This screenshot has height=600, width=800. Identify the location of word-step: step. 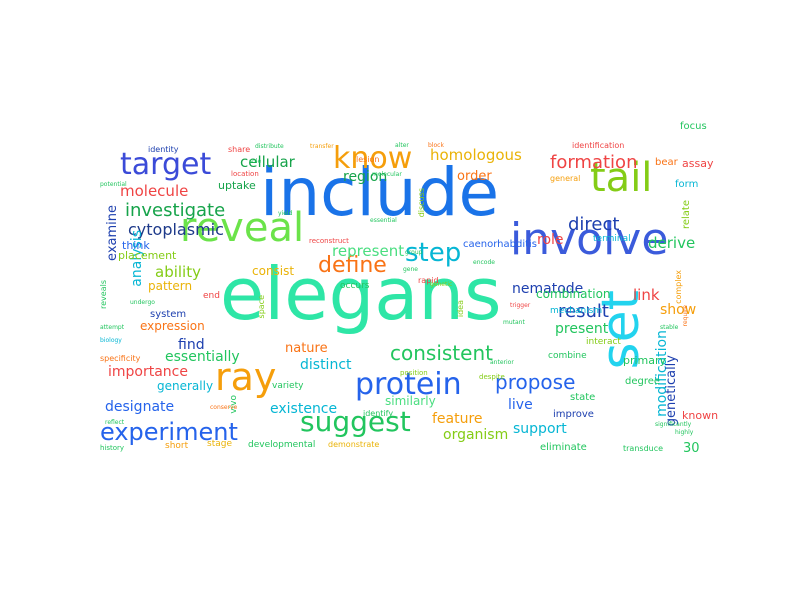
(433, 253).